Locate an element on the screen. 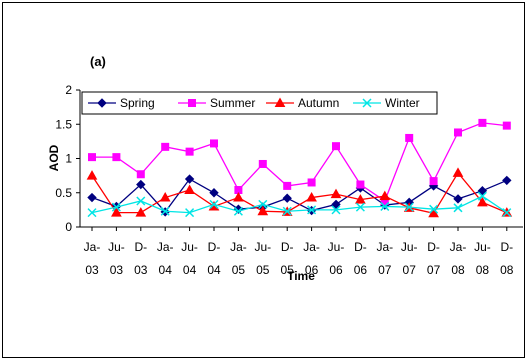  legend-marker-autumn is located at coordinates (280, 102).